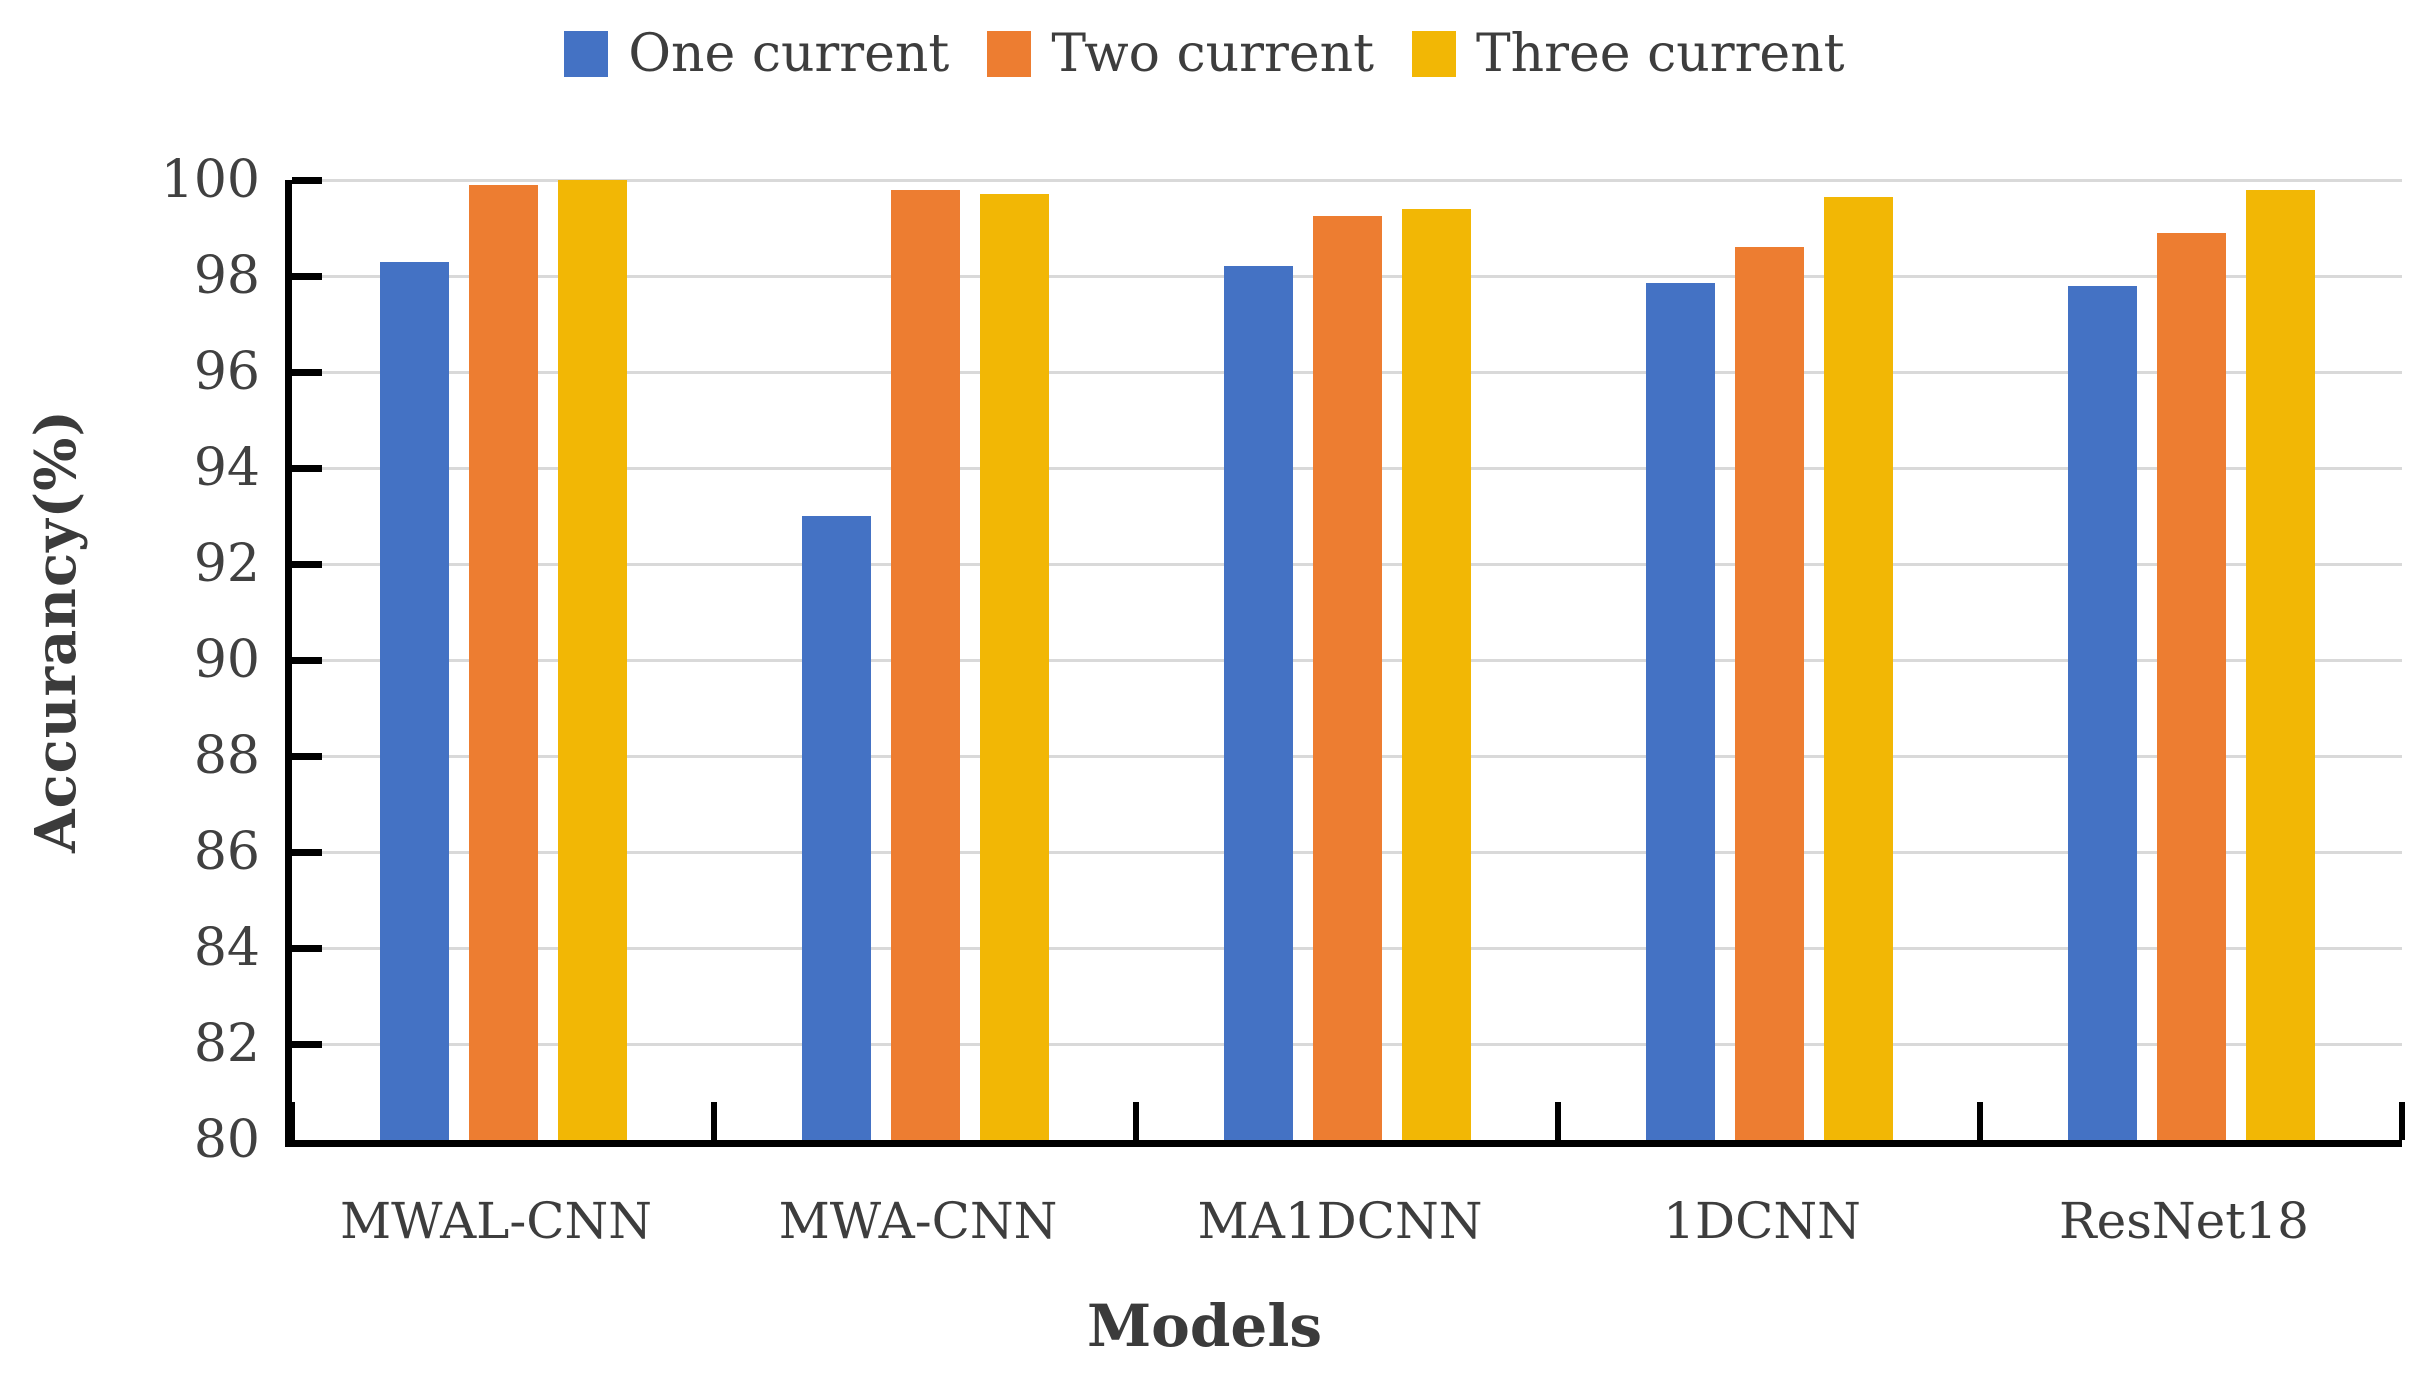 The height and width of the screenshot is (1391, 2409). Describe the element at coordinates (2191, 686) in the screenshot. I see `bar-ResNet18-two-current` at that location.